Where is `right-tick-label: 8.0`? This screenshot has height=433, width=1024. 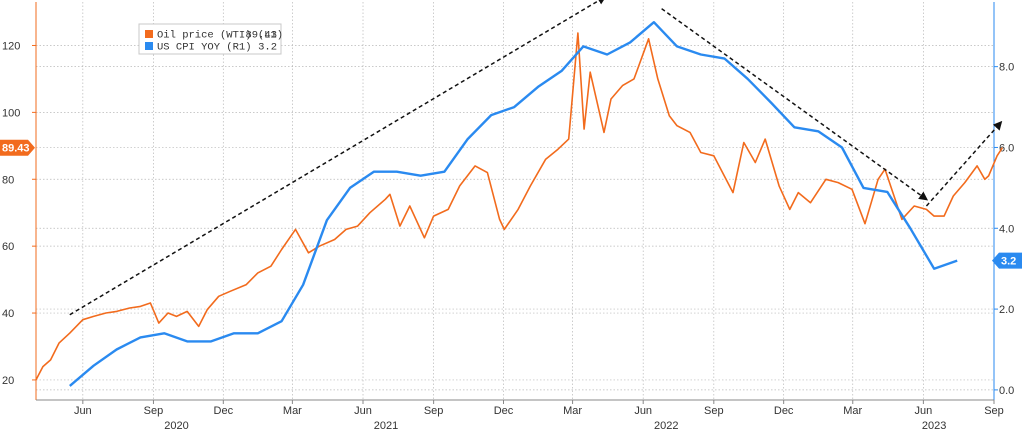
right-tick-label: 8.0 is located at coordinates (1006, 68).